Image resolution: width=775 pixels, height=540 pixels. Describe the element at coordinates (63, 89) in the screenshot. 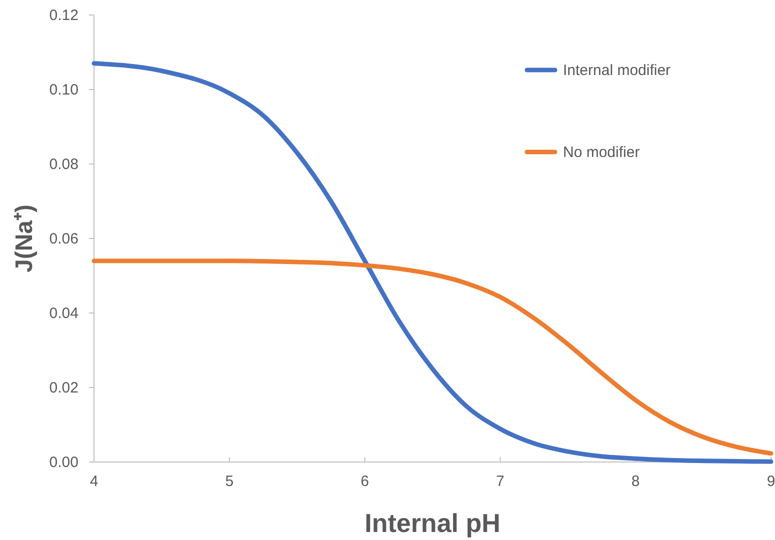

I see `y-tick-label: 0.10` at that location.